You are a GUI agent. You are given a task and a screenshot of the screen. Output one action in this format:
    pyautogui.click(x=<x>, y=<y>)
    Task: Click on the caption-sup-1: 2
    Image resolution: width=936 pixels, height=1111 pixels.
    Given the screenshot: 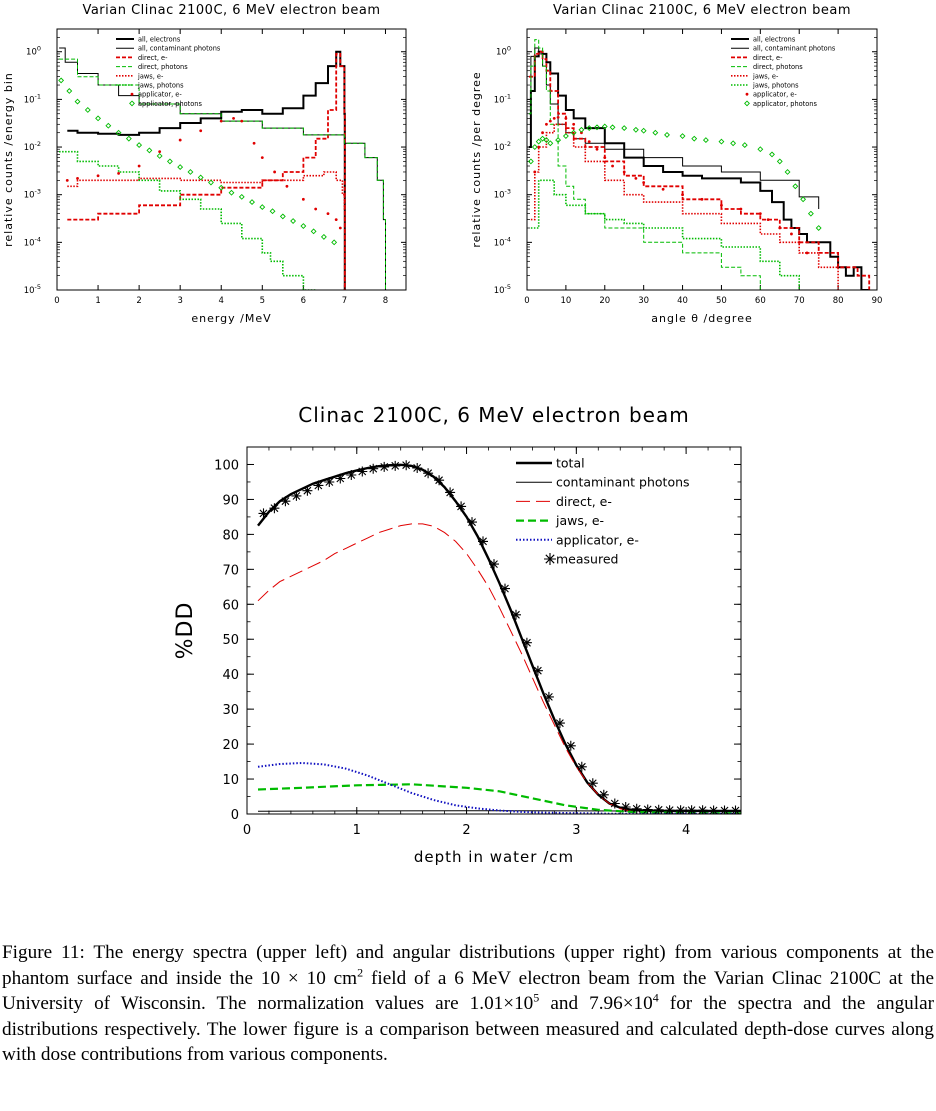 What is the action you would take?
    pyautogui.click(x=360, y=972)
    